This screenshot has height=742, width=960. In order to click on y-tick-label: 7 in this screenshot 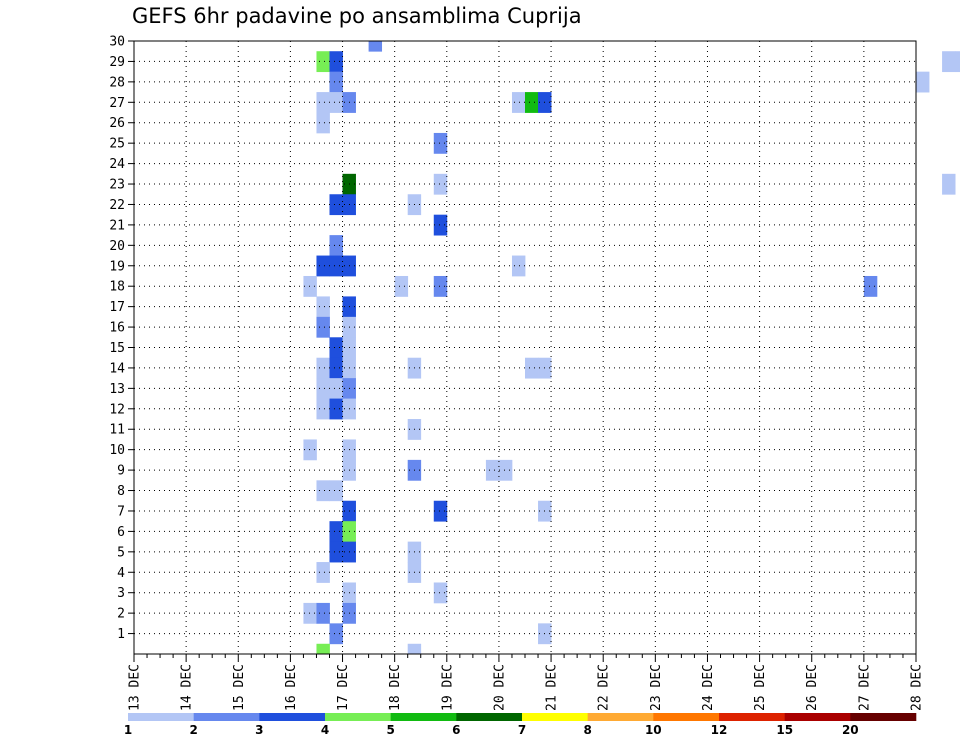, I will do `click(121, 511)`.